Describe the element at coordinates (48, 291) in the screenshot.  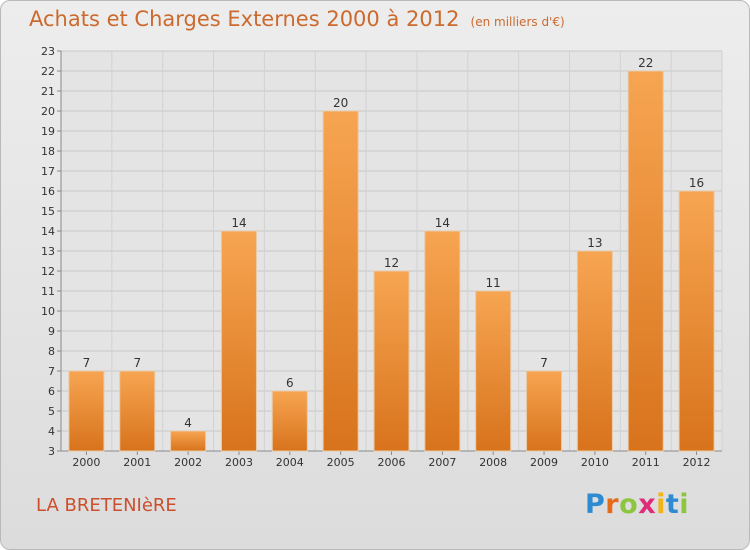
I see `y-tick-label: 11` at that location.